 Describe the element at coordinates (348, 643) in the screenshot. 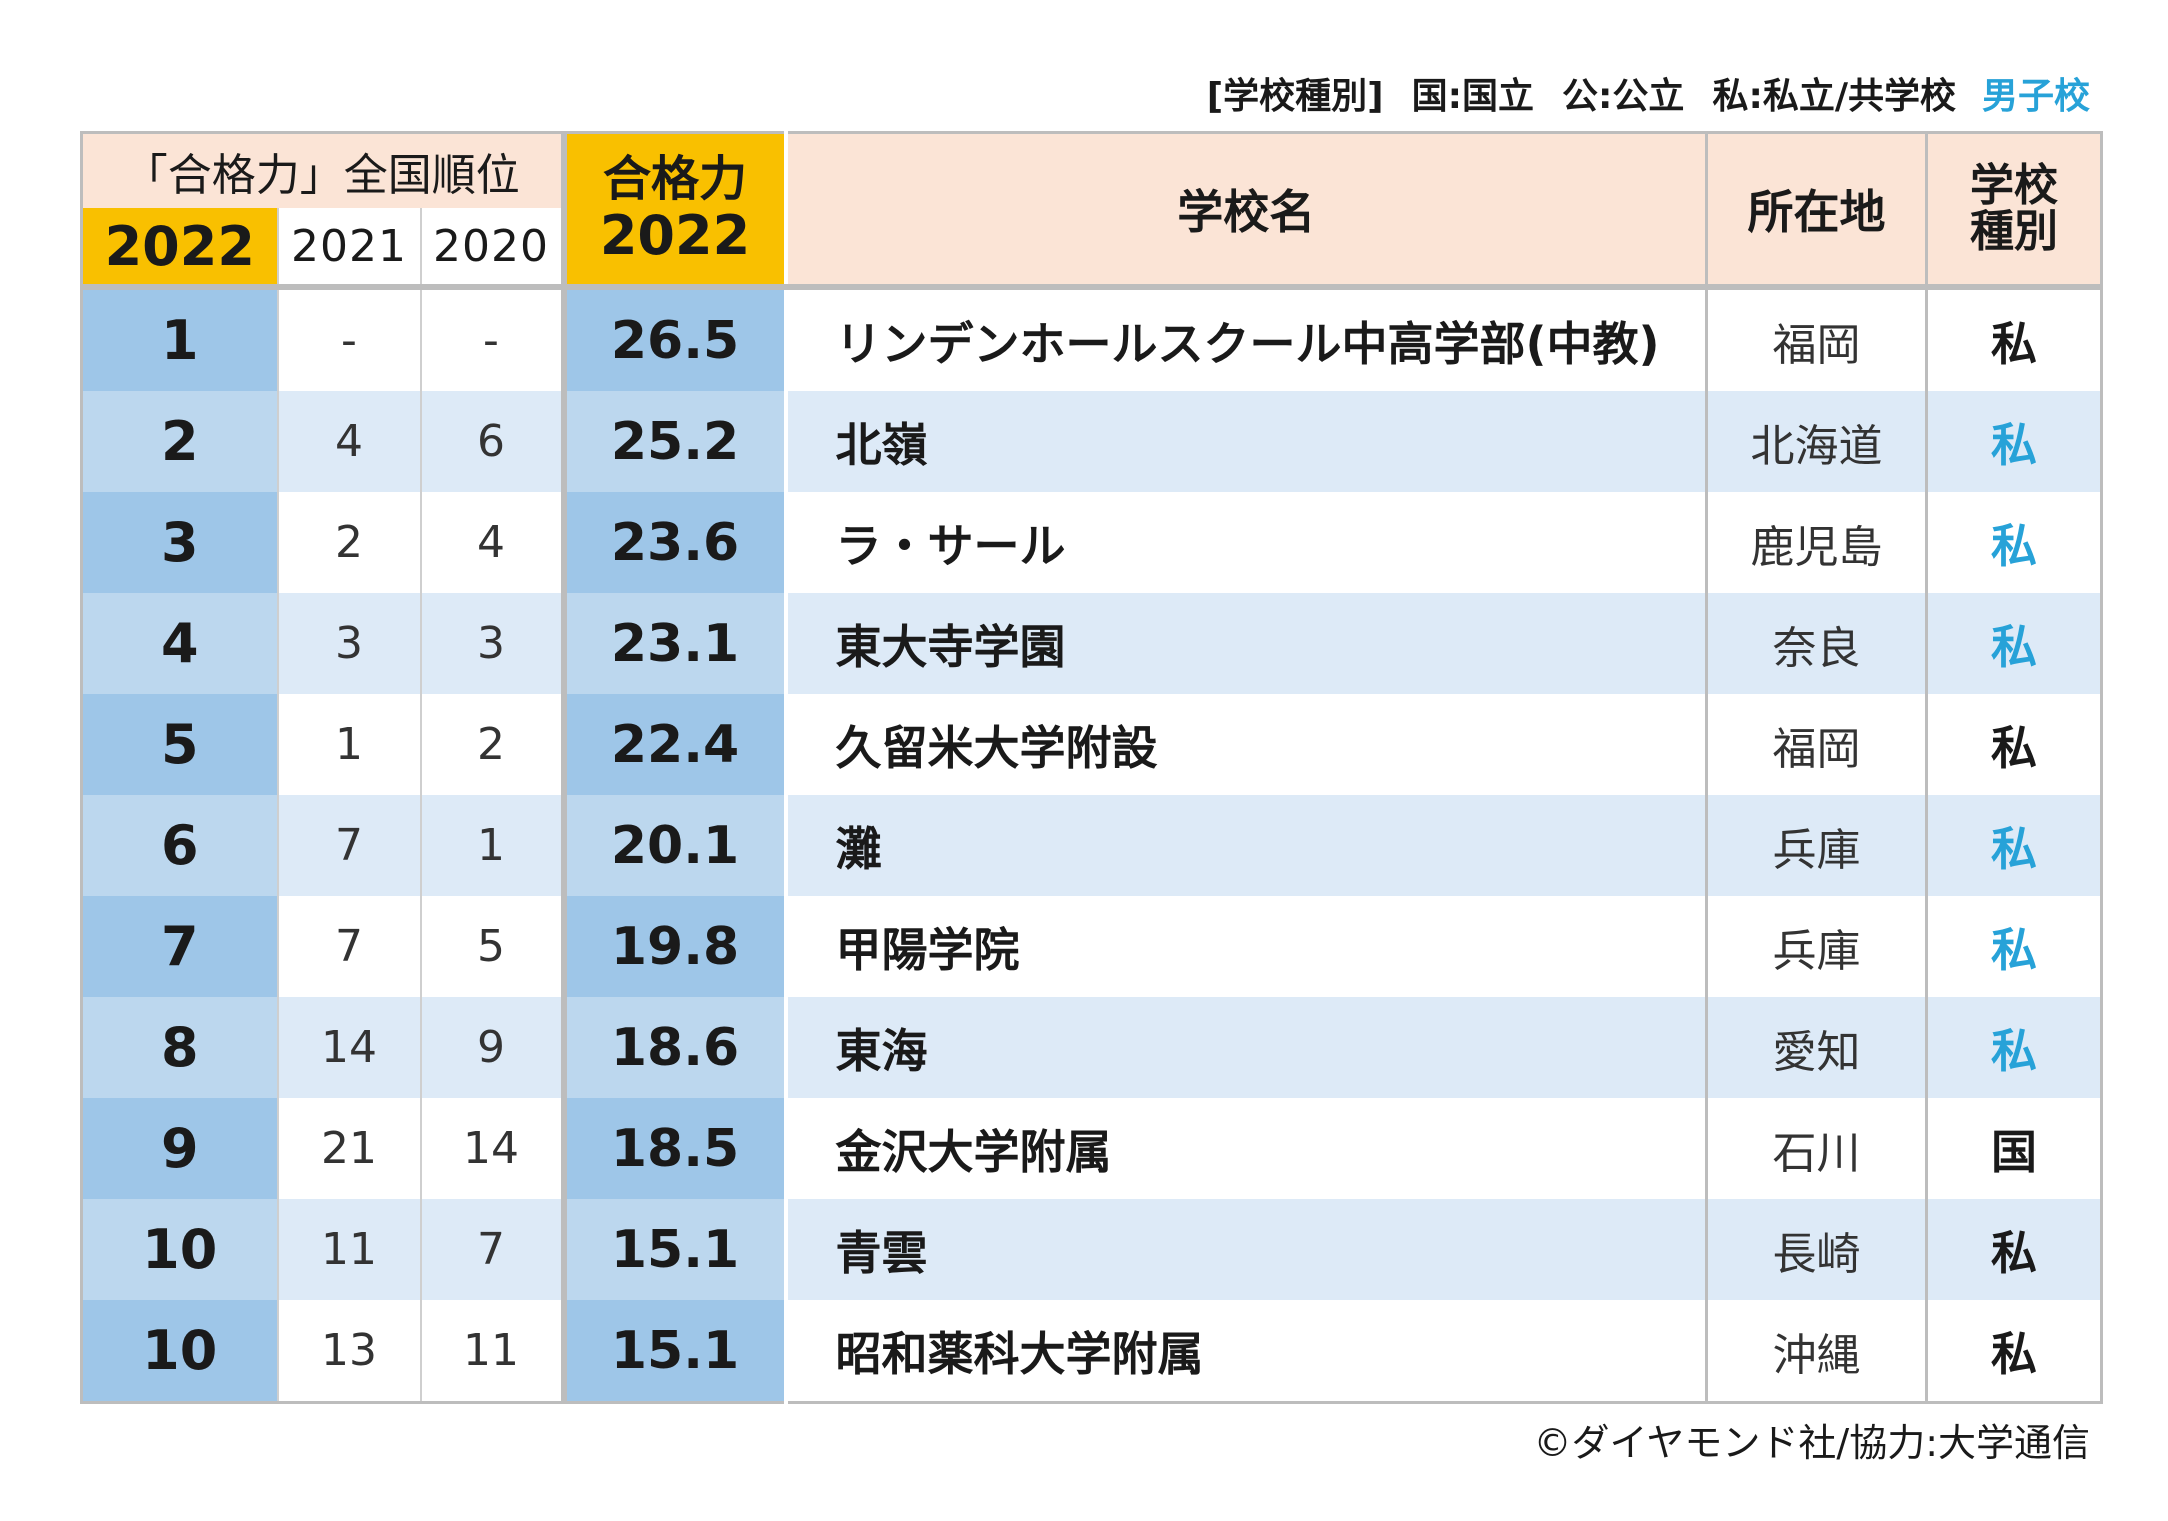

I see `rank-2021-cell: 3` at that location.